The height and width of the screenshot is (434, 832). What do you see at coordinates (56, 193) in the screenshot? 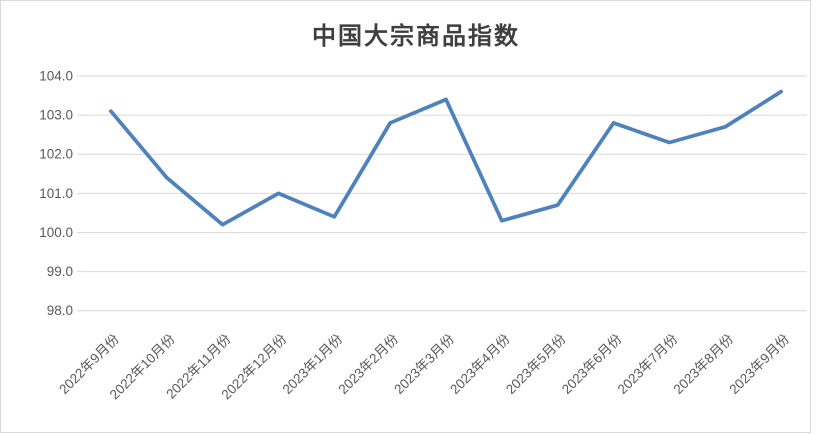
I see `y-axis-tick-label: 101.0` at bounding box center [56, 193].